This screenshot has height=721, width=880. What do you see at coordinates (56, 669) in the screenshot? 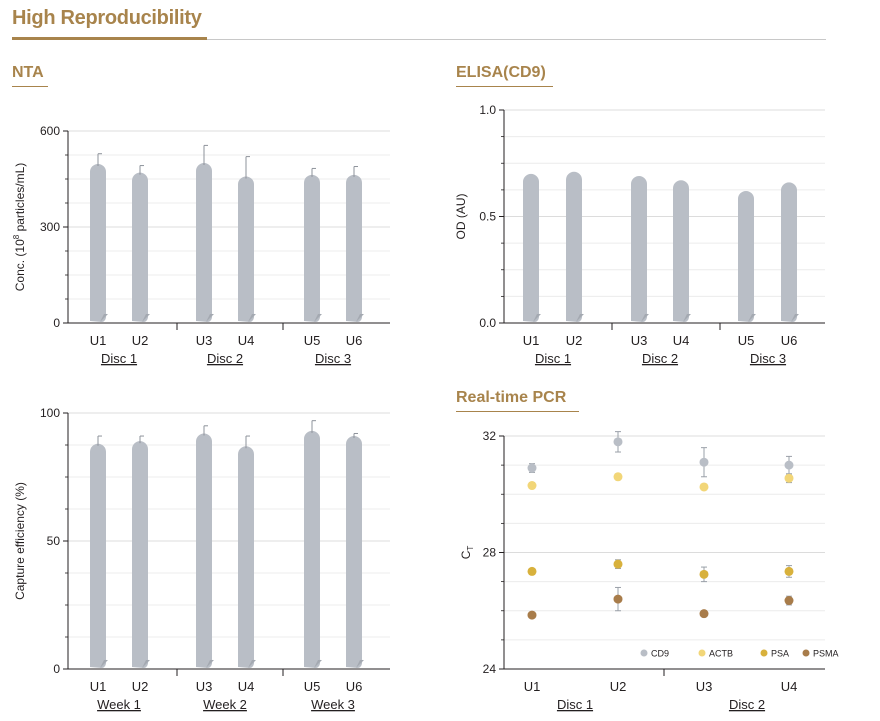
I see `capture-y-tick-label: 0` at bounding box center [56, 669].